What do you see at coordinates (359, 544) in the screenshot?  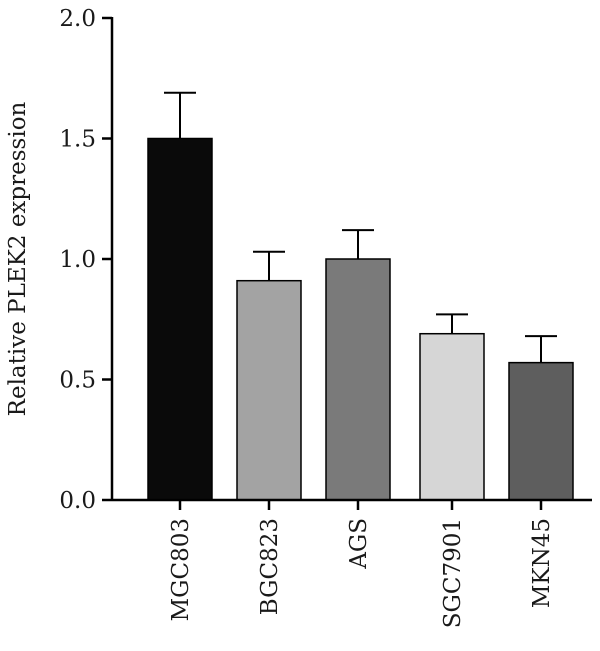 I see `x-tick-label-ags: AGS` at bounding box center [359, 544].